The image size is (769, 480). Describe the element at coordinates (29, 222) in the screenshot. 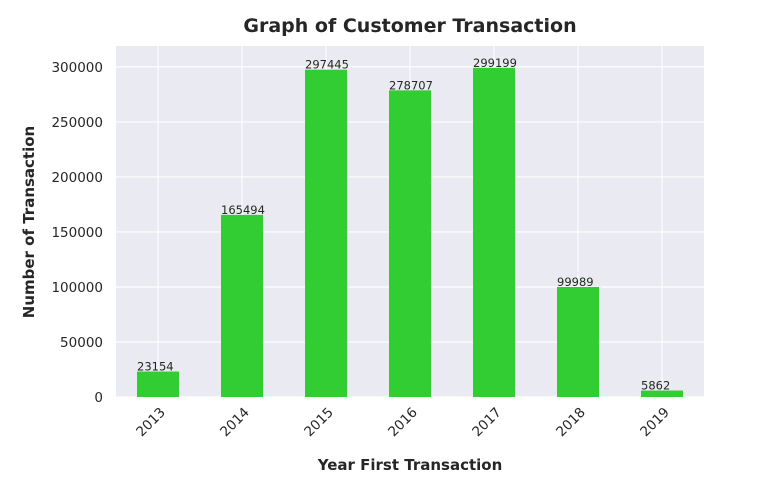

I see `y-axis-label: Number of Transaction` at that location.